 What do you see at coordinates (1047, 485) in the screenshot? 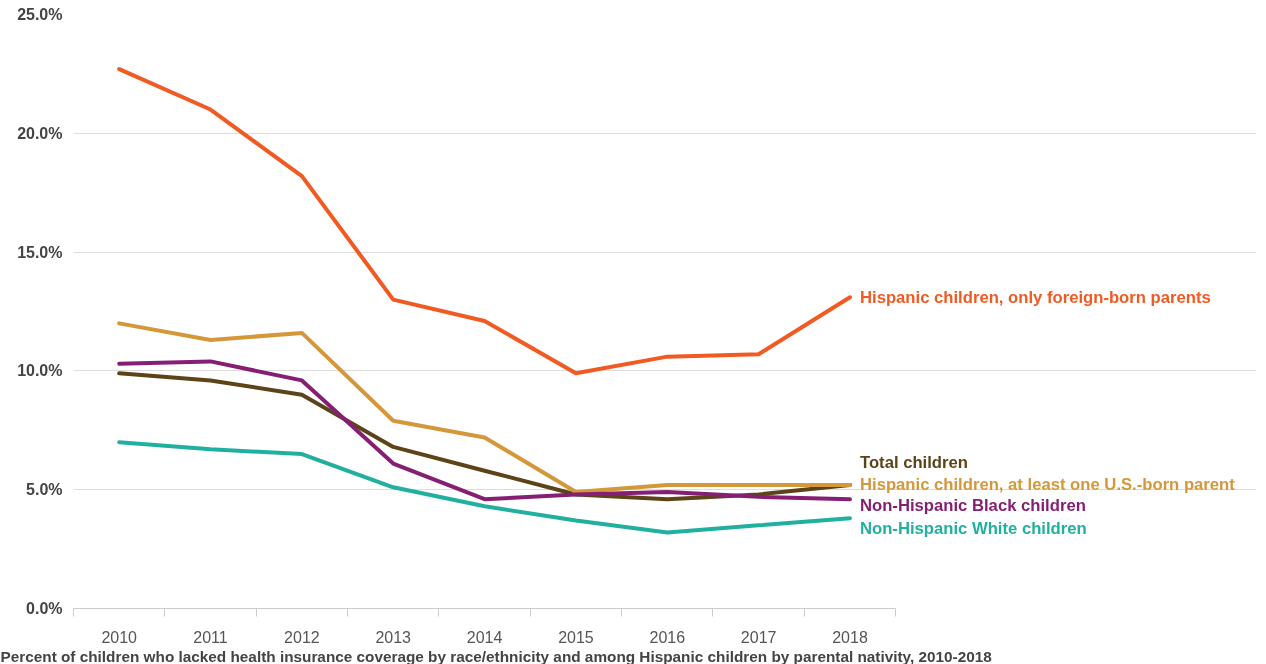
I see `series-label: Hispanic children, at least one U.S.-born parent` at bounding box center [1047, 485].